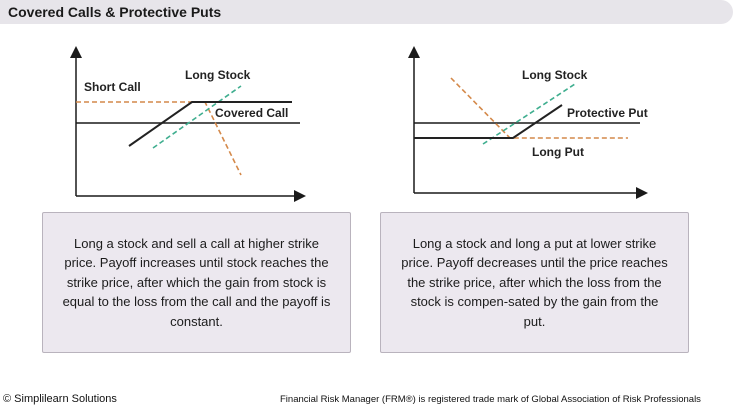 The height and width of the screenshot is (408, 739). What do you see at coordinates (558, 152) in the screenshot?
I see `long-put-label: Long Put` at bounding box center [558, 152].